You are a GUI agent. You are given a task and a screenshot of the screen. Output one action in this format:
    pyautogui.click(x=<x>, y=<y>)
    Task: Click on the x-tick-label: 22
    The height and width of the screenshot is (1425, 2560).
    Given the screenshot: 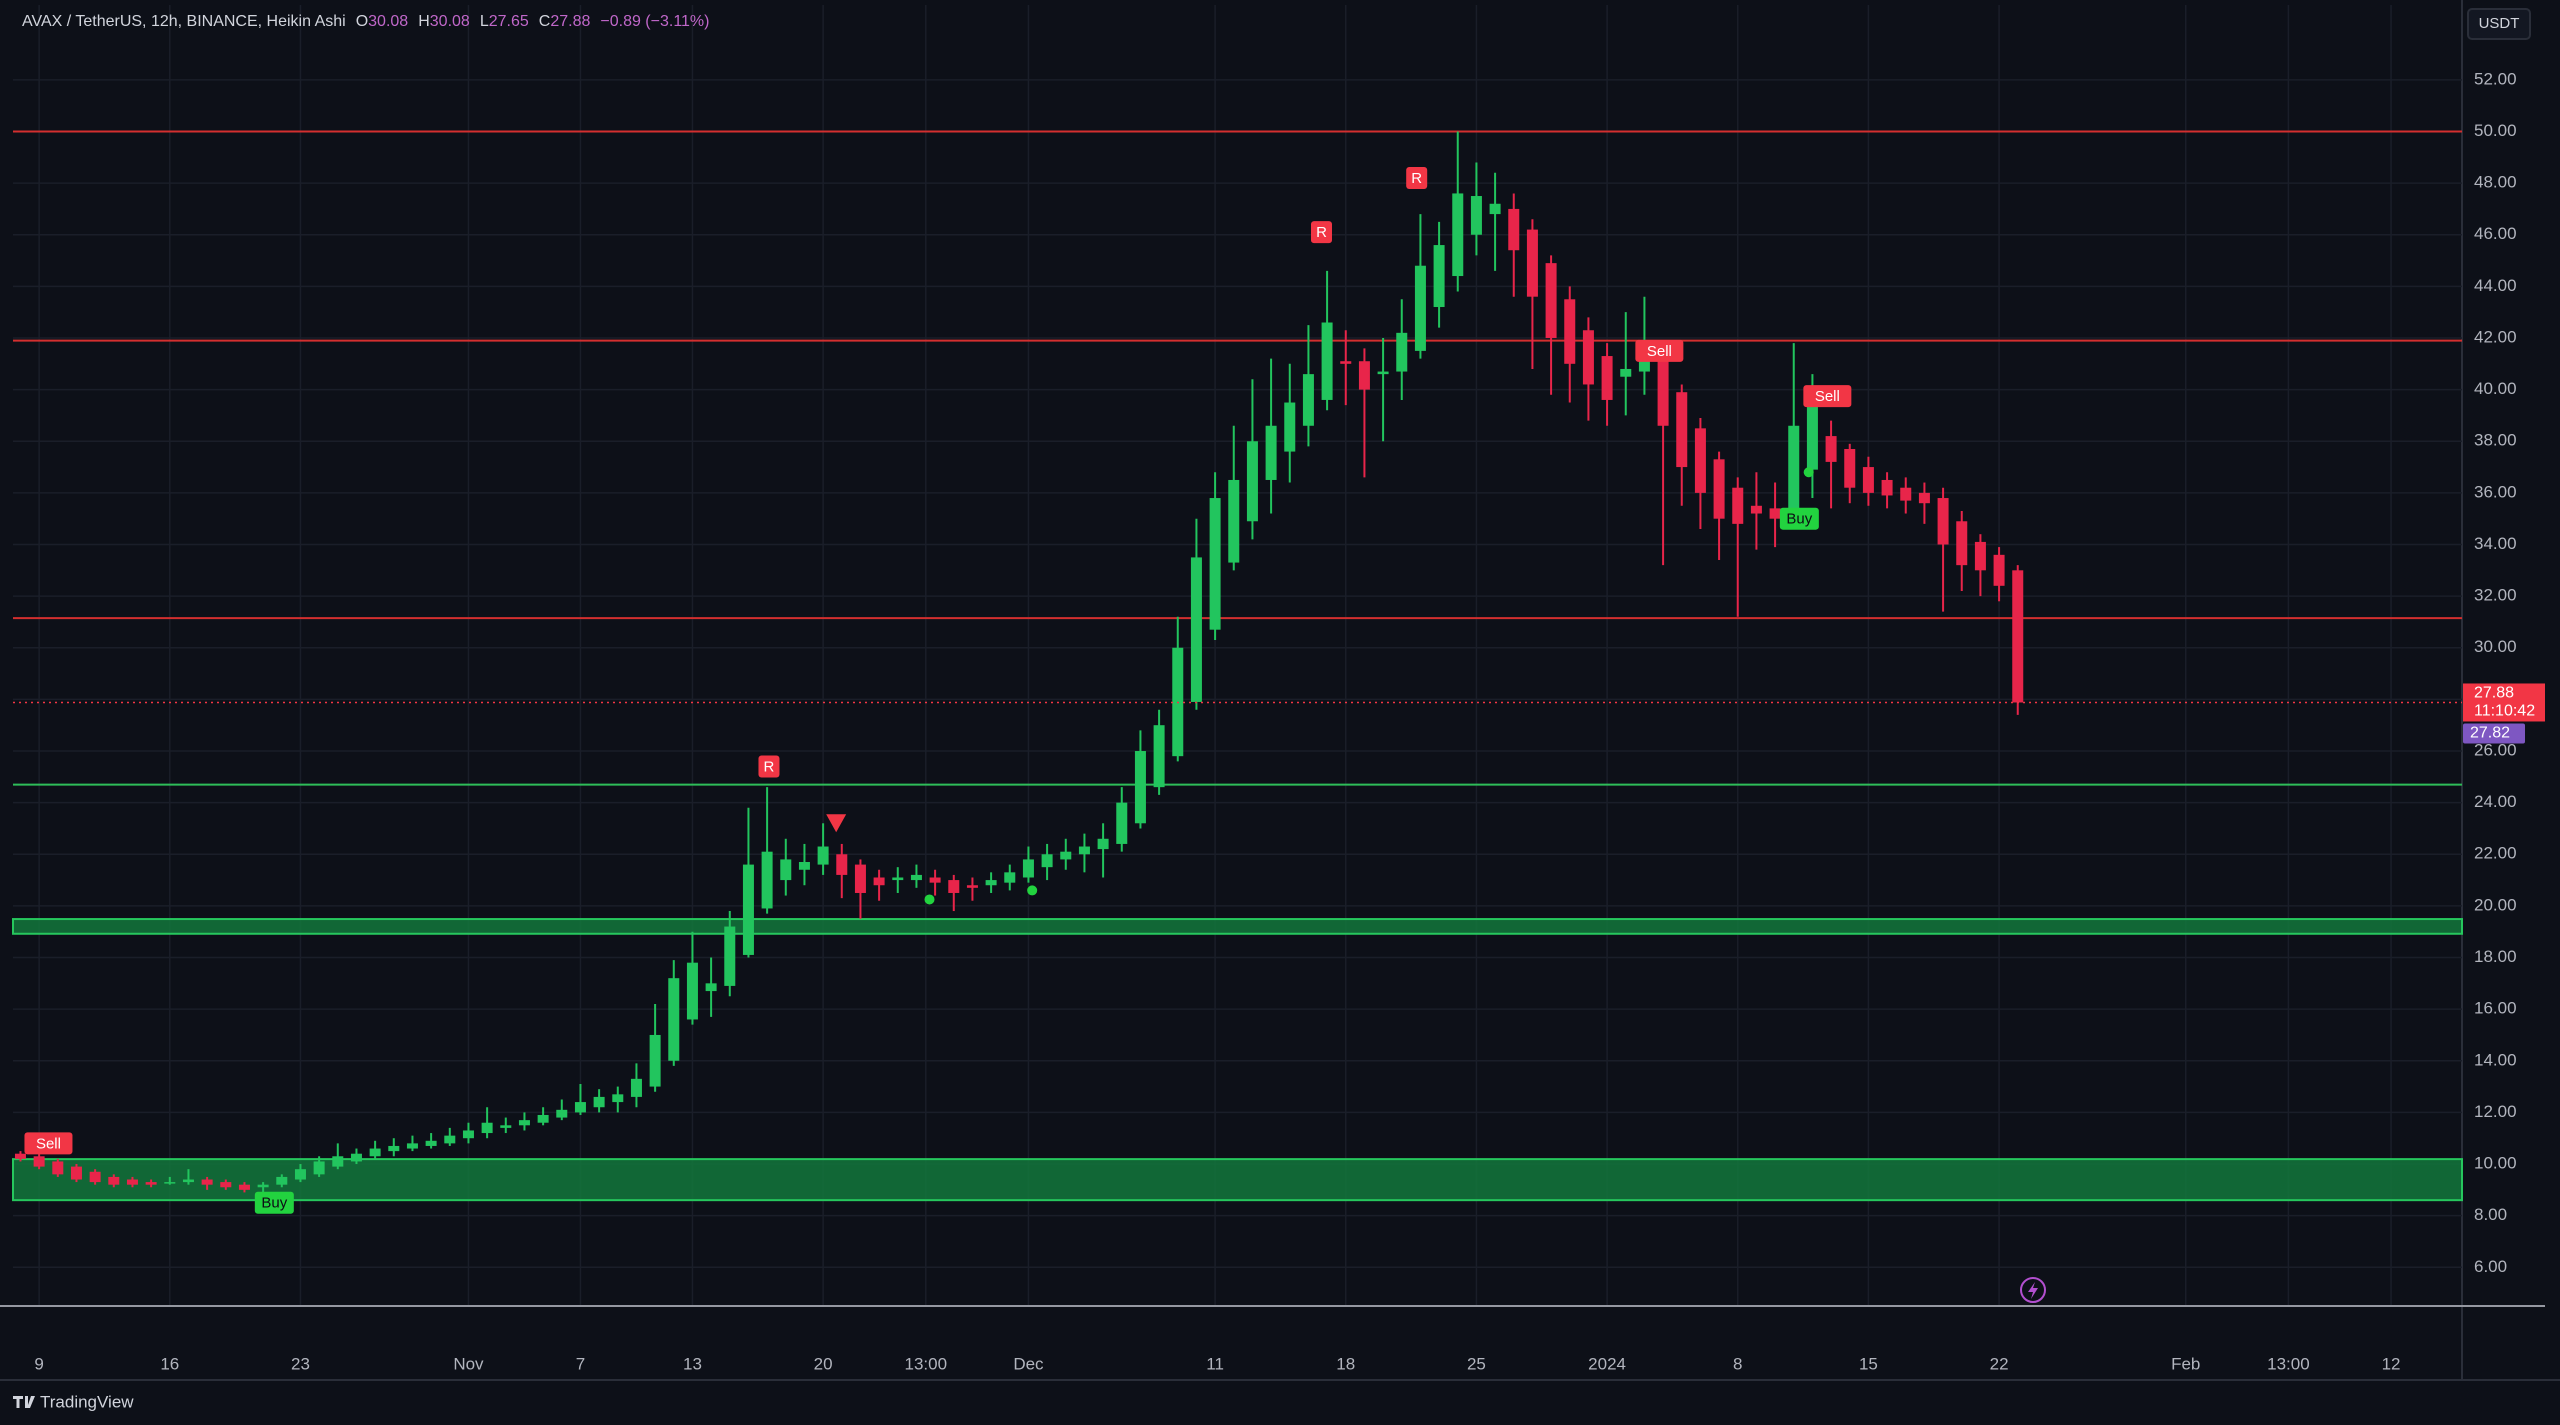 What is the action you would take?
    pyautogui.click(x=1999, y=1363)
    